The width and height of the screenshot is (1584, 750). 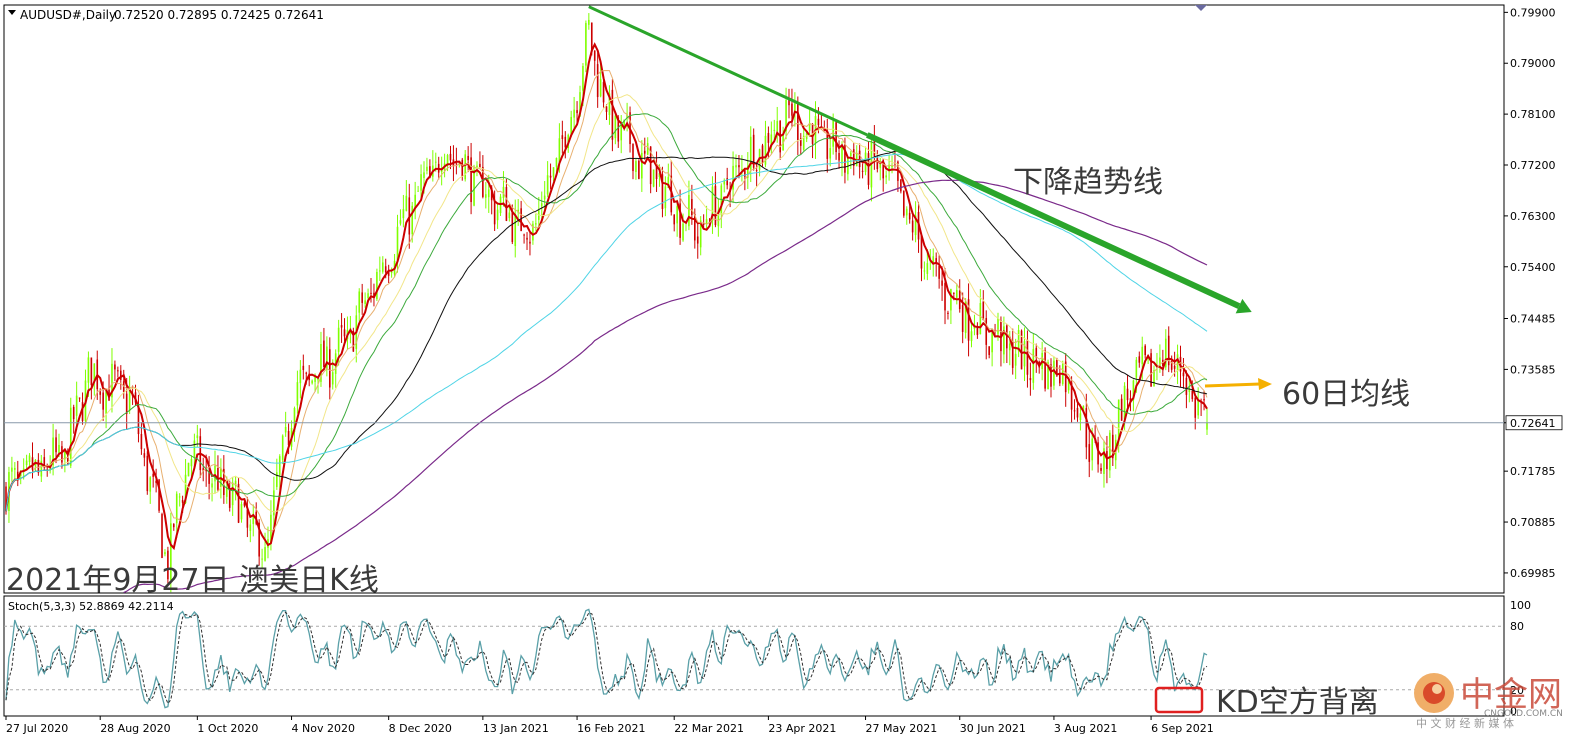 I want to click on kd-divergence-annotation: KD空方背离, so click(x=1297, y=702).